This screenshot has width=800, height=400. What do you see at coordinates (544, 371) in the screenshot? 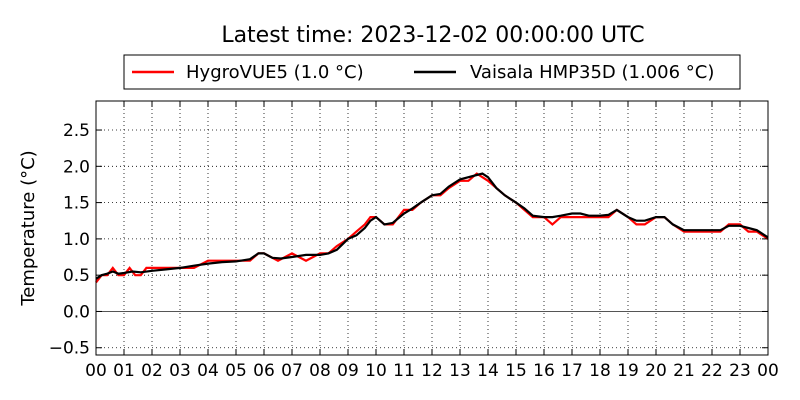
I see `x-tick-label: 16` at bounding box center [544, 371].